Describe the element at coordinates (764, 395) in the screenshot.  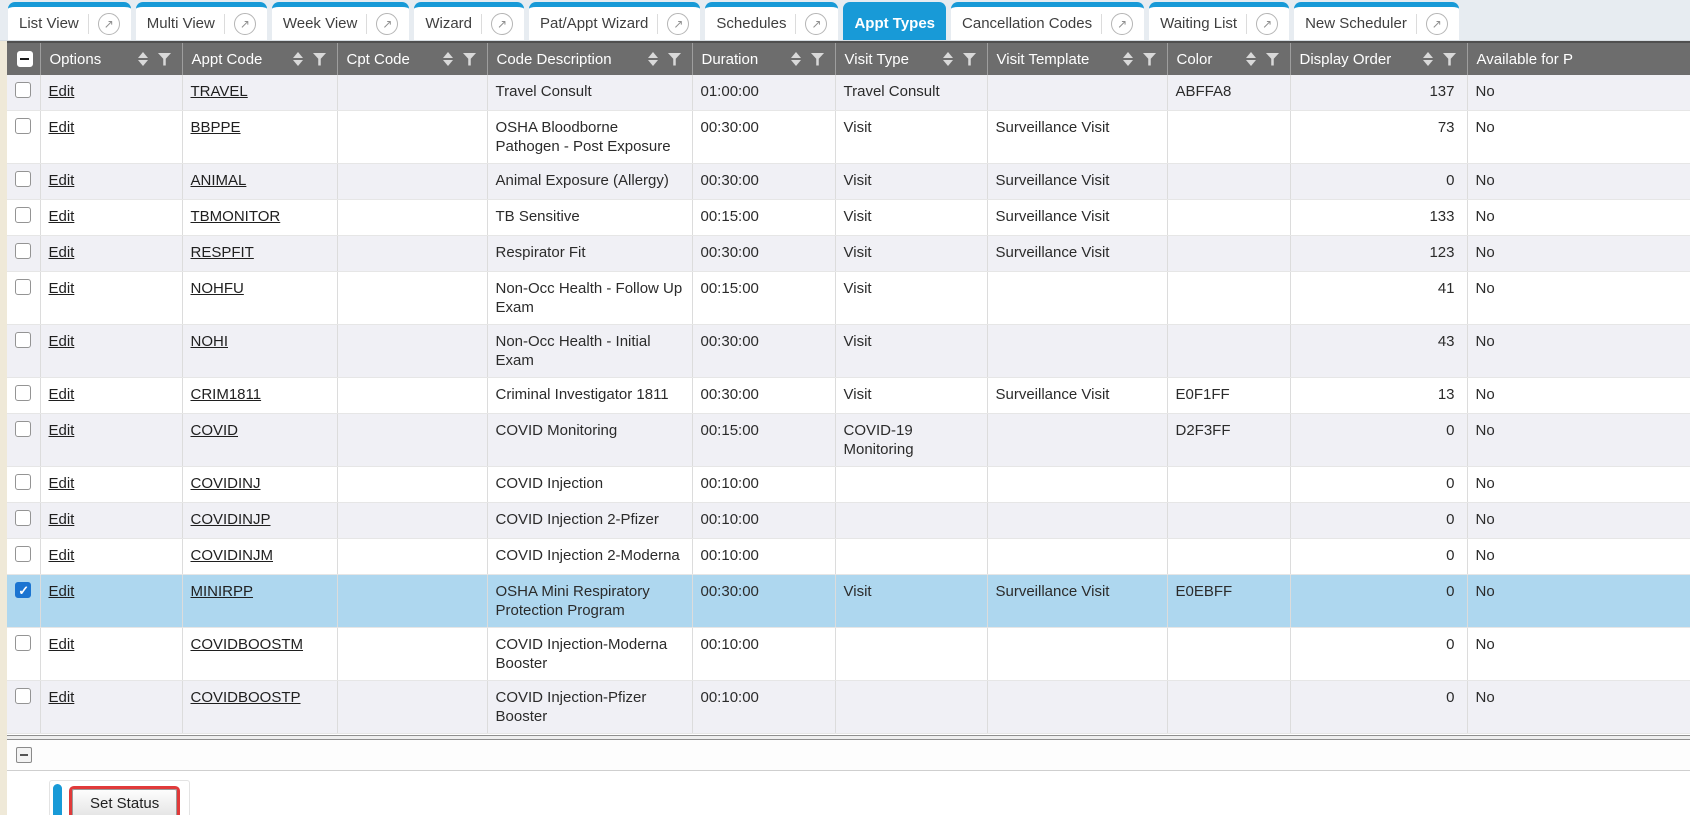
I see `duration-cell: 00:30:00` at that location.